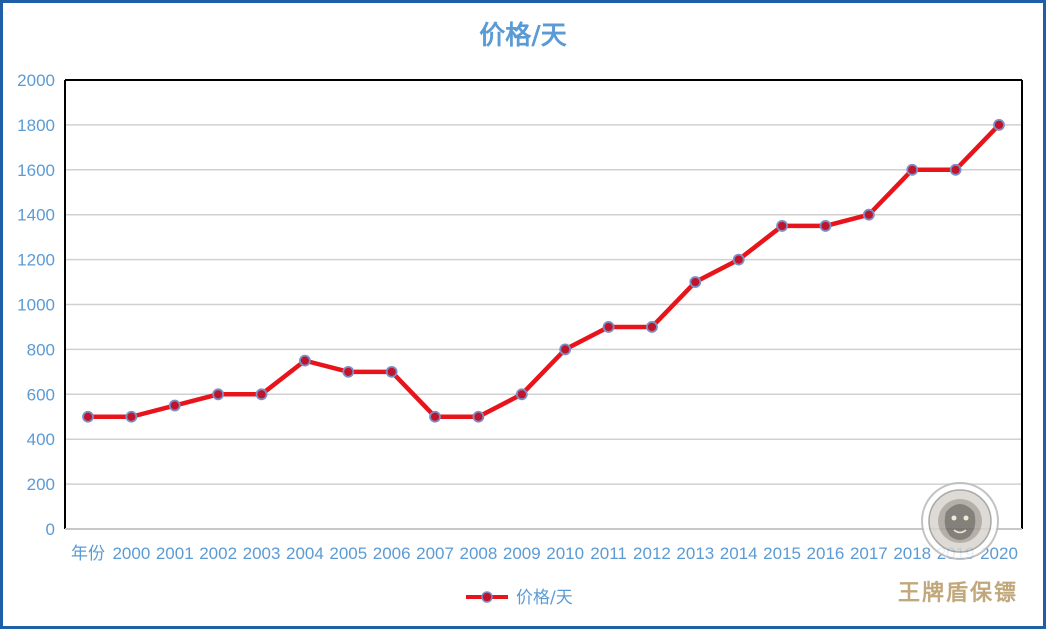  Describe the element at coordinates (739, 553) in the screenshot. I see `x-tick-label: 2014` at that location.